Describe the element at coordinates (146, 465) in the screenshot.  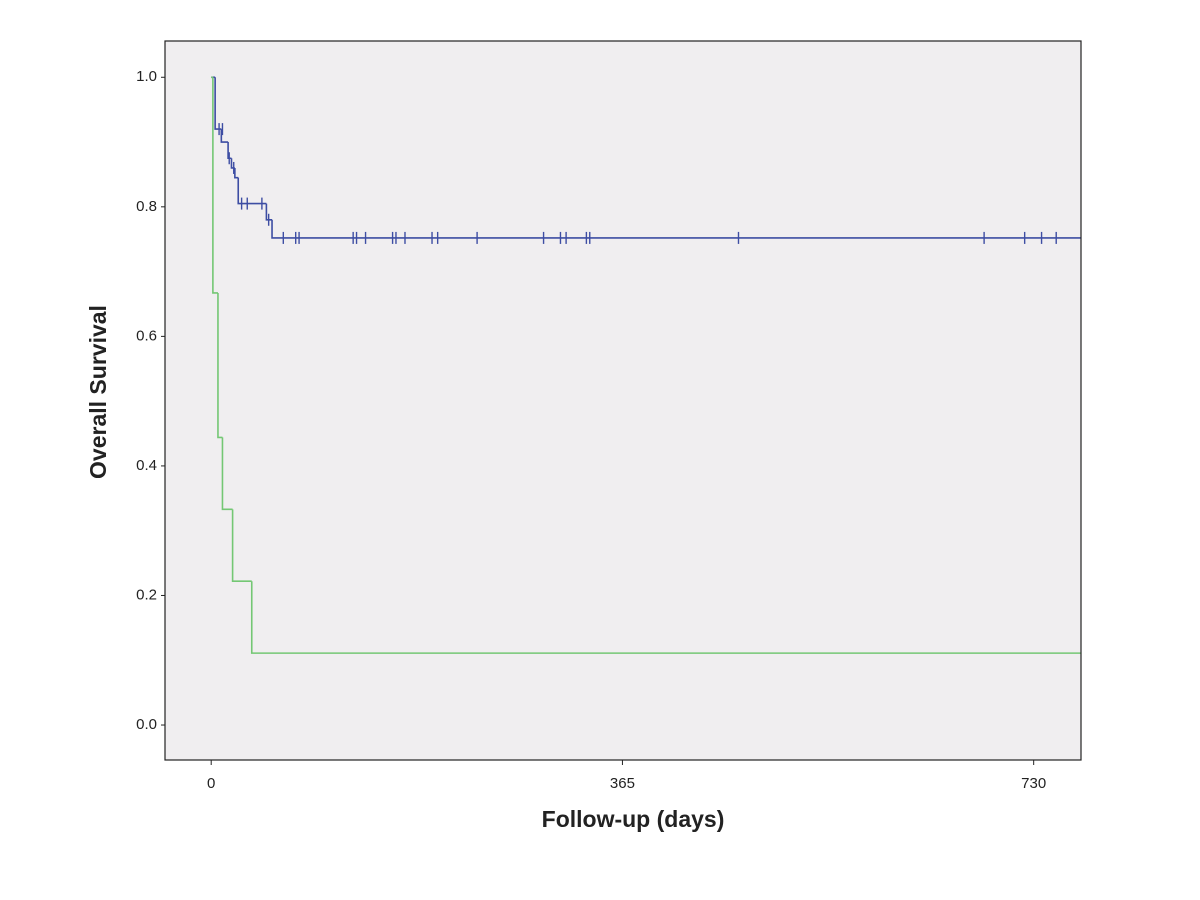
I see `y-tick-label: 0.4` at that location.